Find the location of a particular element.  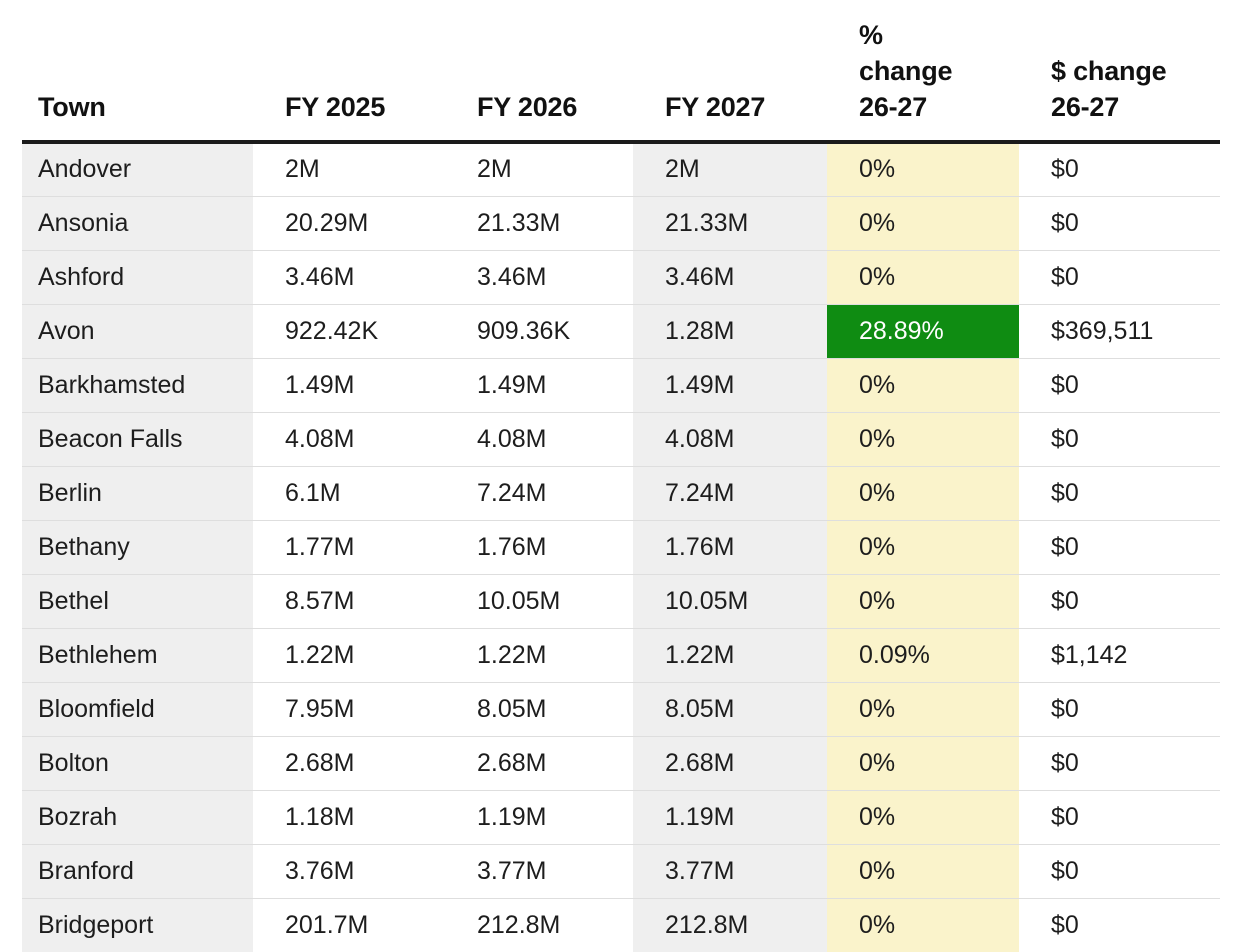

cell-town: Bethel is located at coordinates (137, 600).